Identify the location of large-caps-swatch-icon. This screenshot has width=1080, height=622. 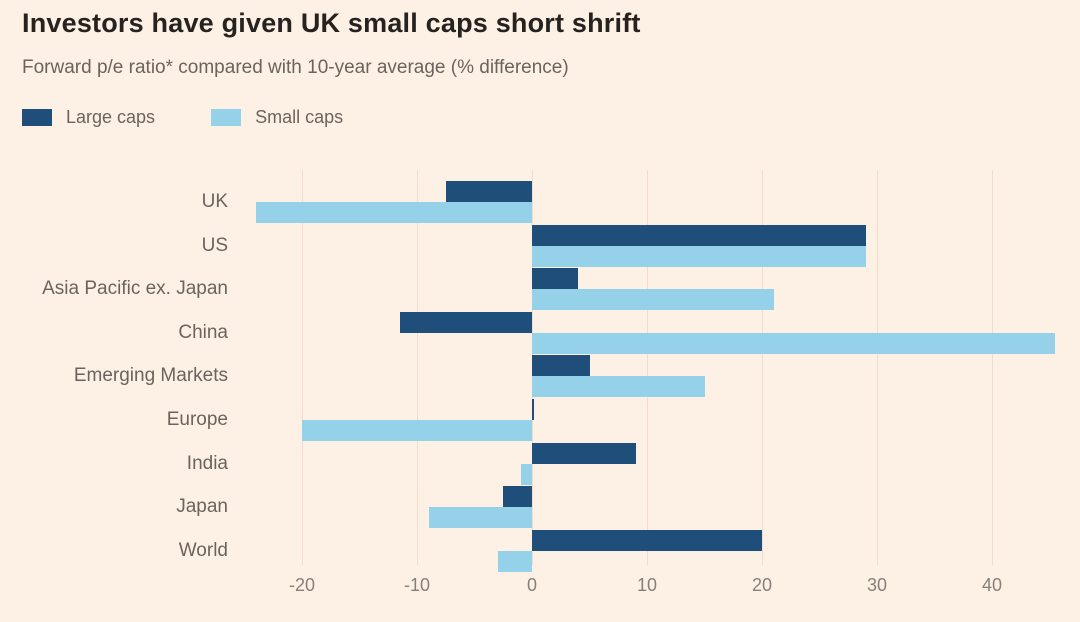
(37, 117).